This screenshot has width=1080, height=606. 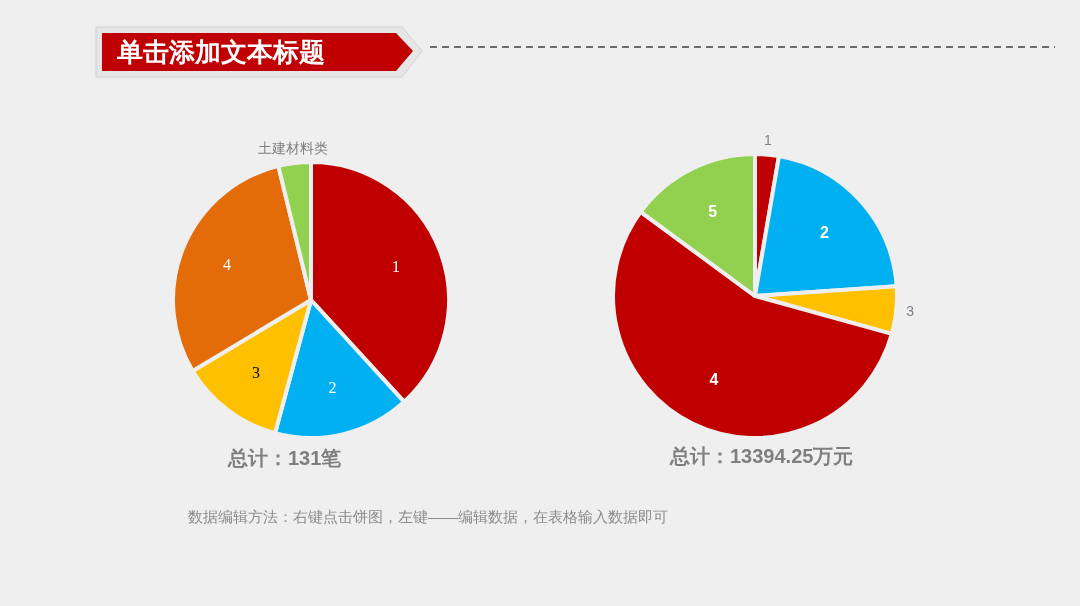 What do you see at coordinates (713, 212) in the screenshot?
I see `slice-label: 5` at bounding box center [713, 212].